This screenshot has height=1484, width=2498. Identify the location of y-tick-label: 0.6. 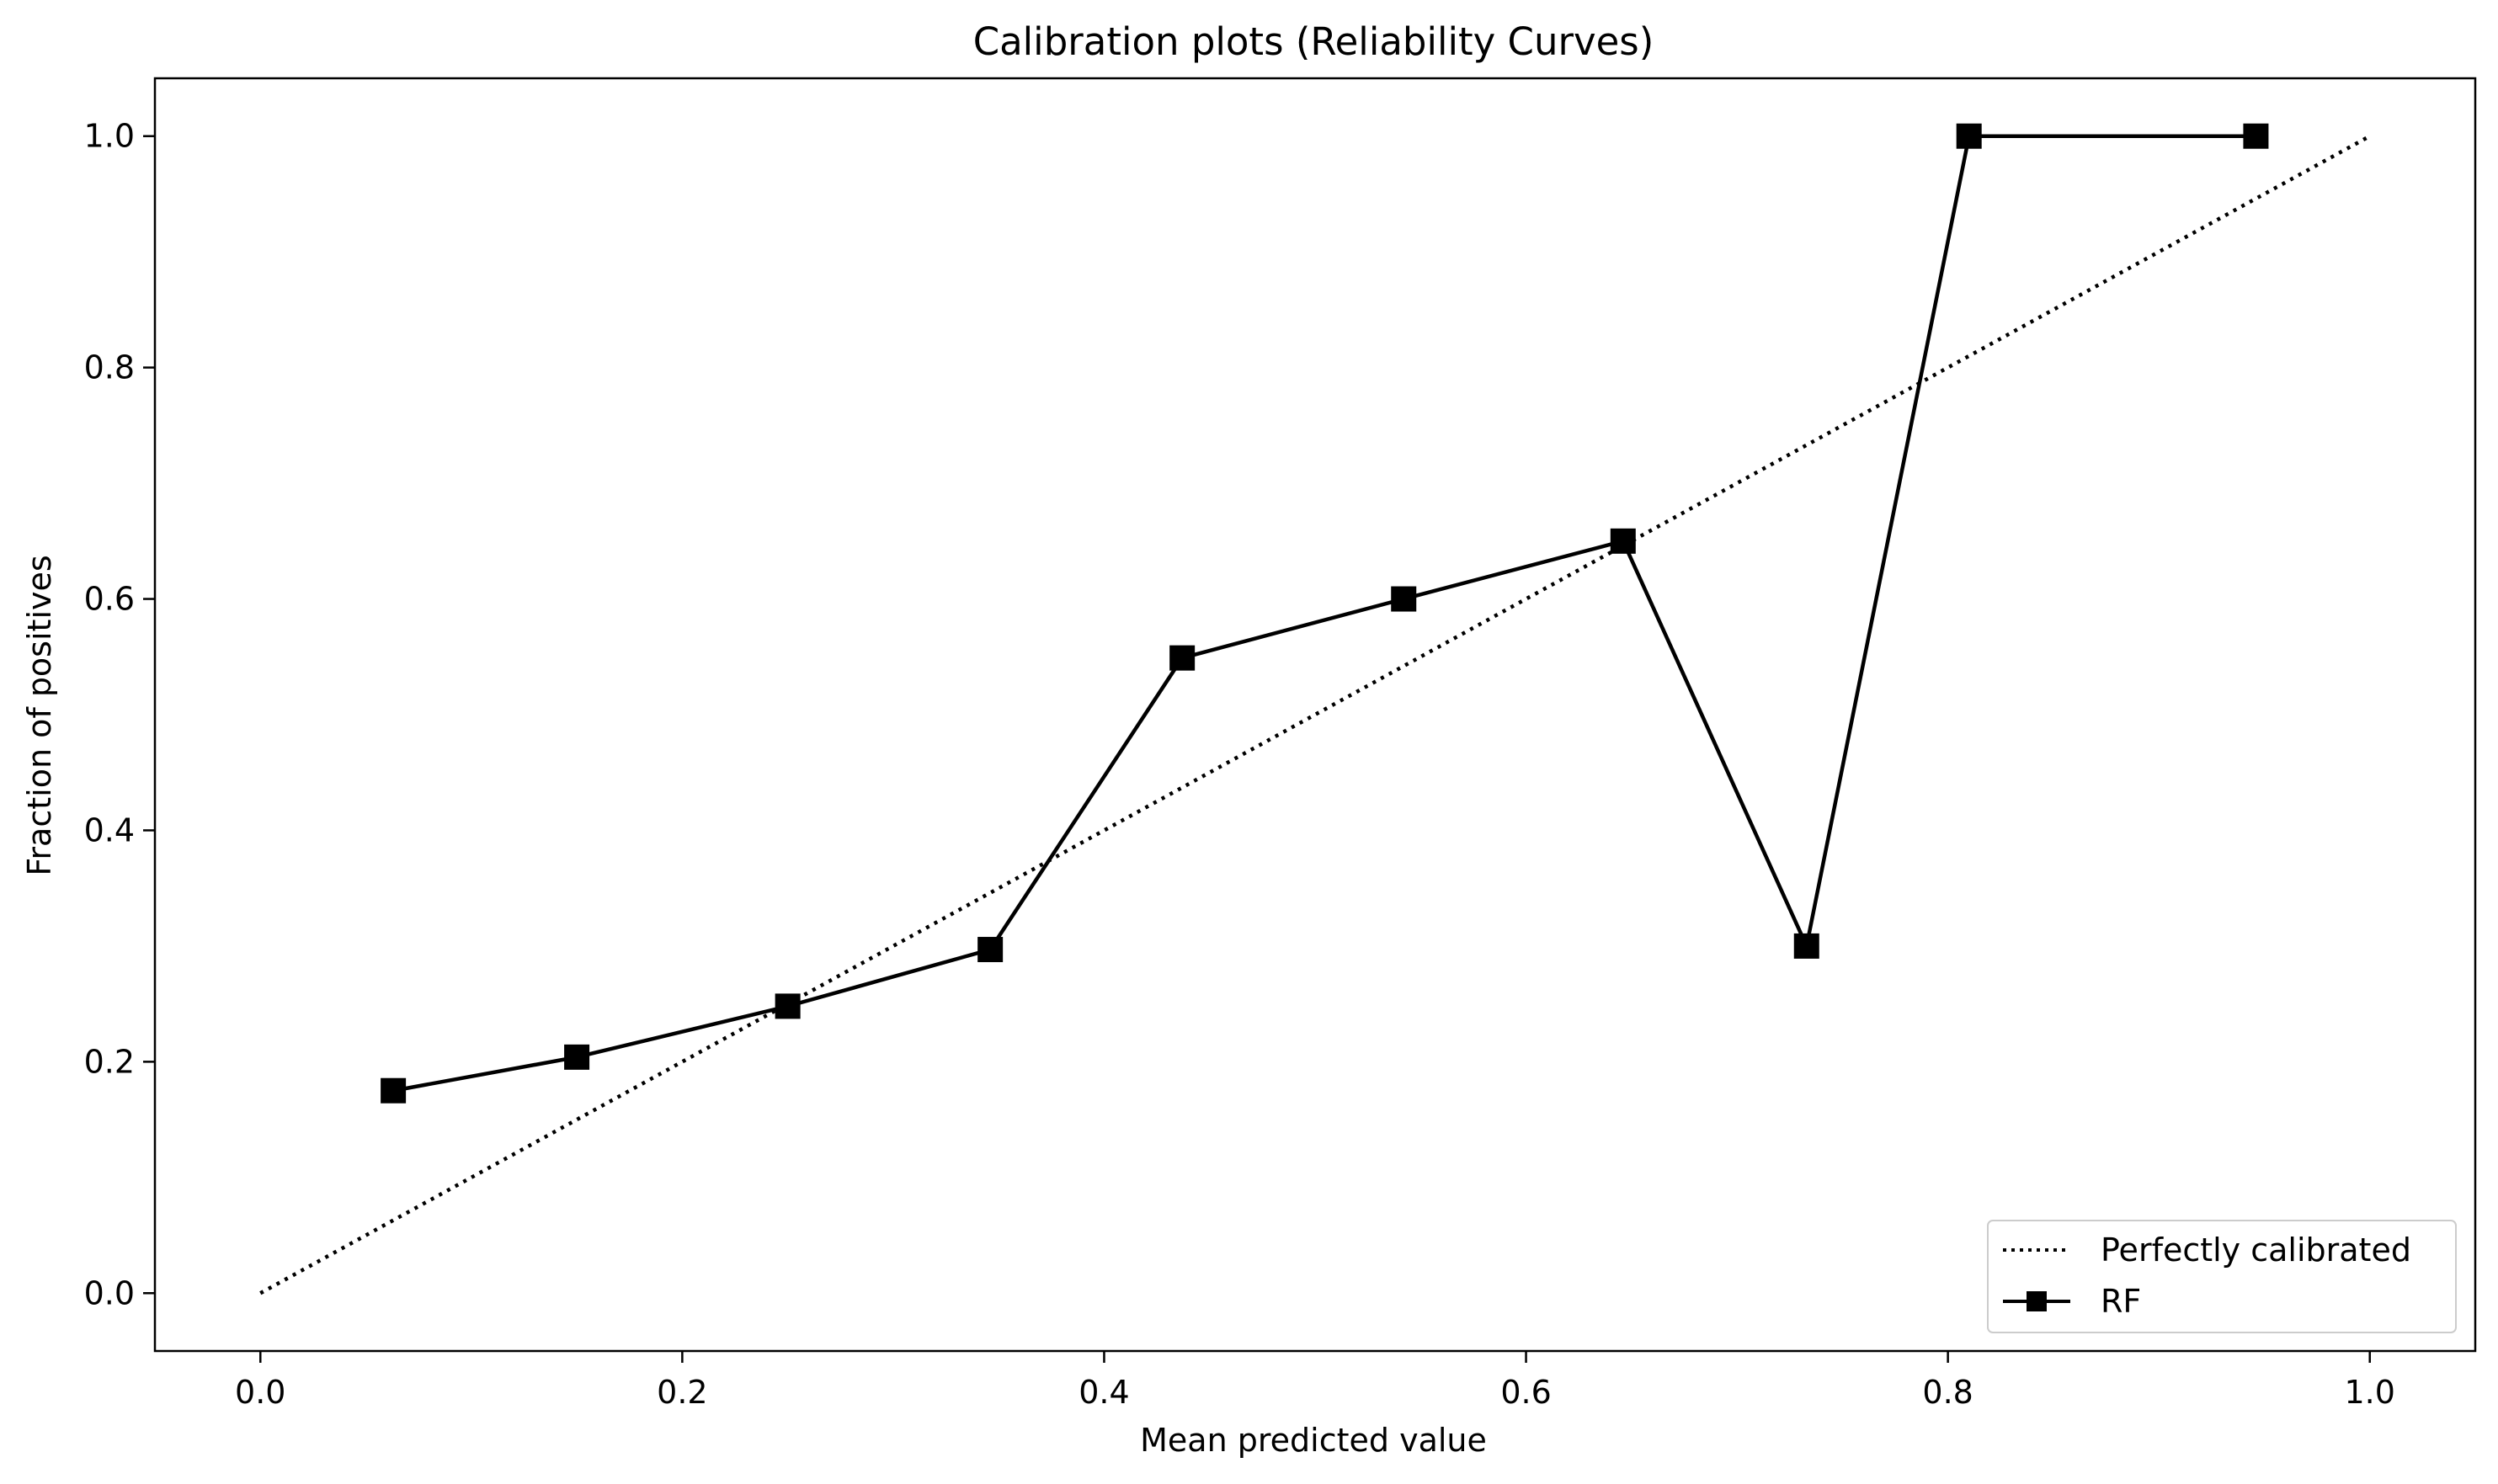
(109, 599).